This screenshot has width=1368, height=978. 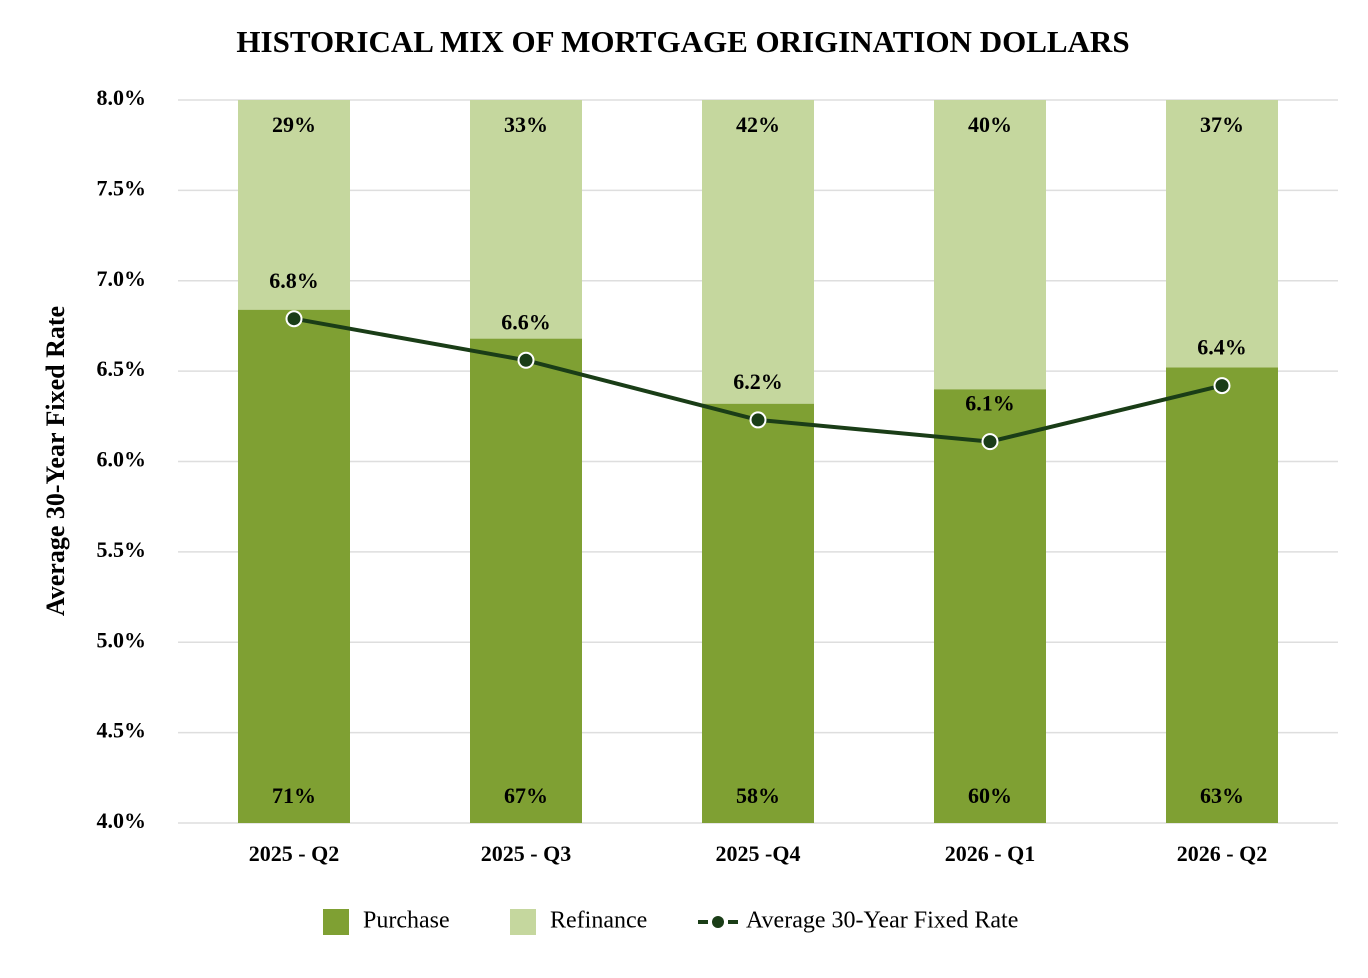 I want to click on y-tick-label: 5.5%, so click(x=122, y=549).